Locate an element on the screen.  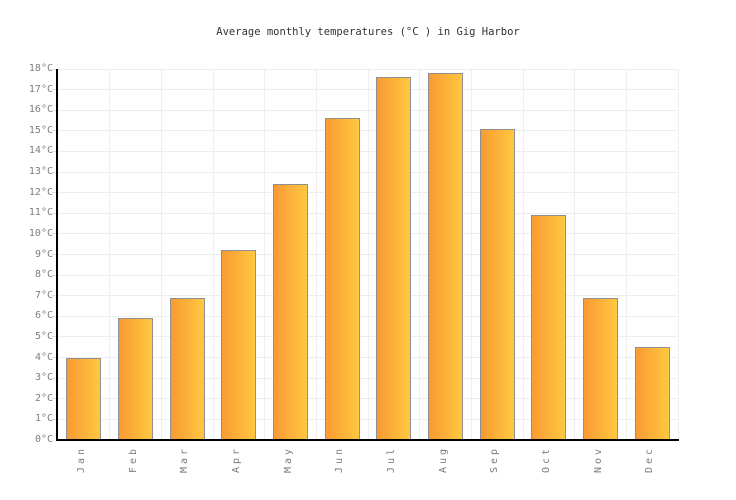
chart-bar-jun is located at coordinates (342, 279).